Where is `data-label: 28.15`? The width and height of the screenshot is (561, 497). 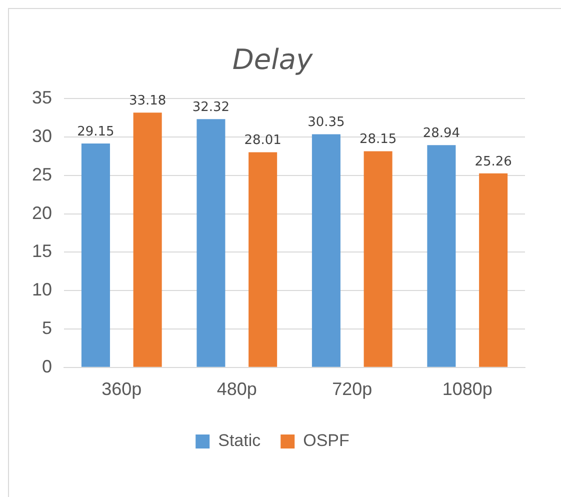 data-label: 28.15 is located at coordinates (378, 140).